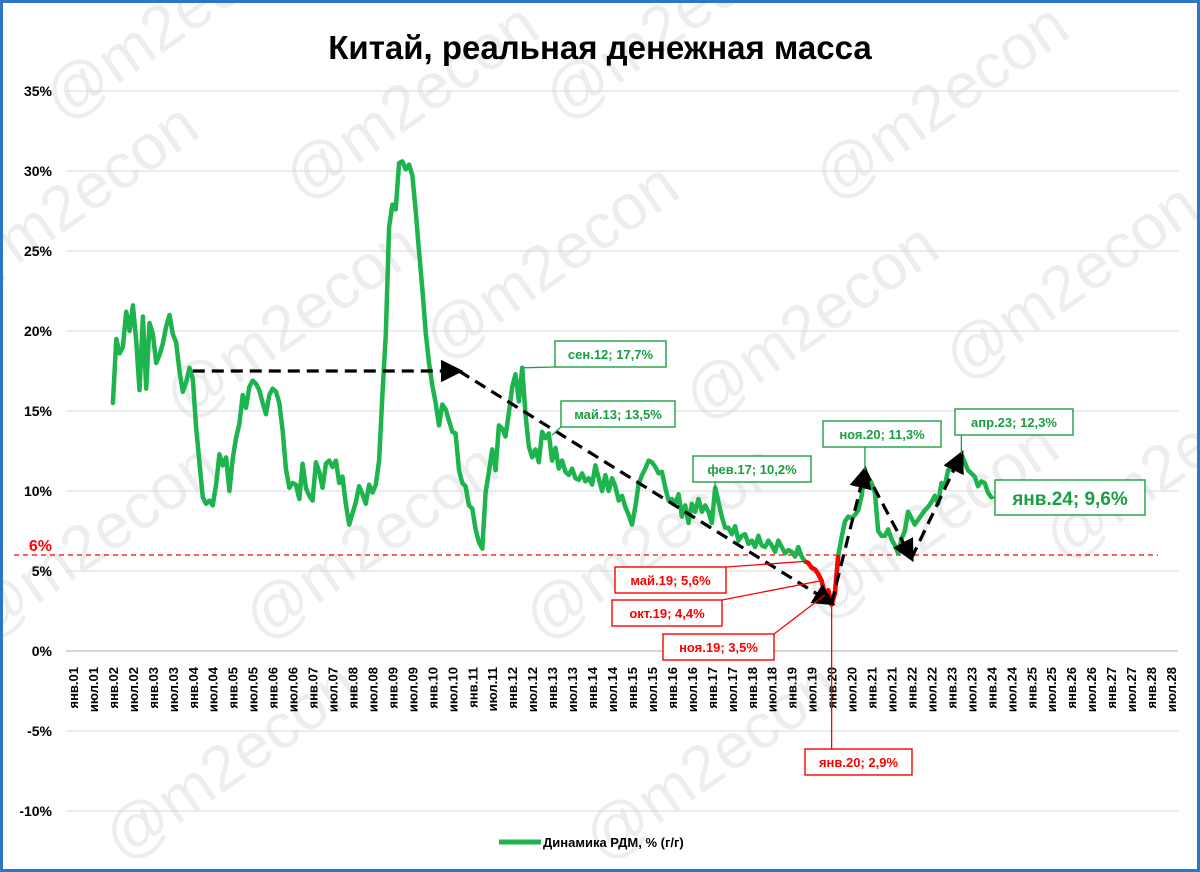 This screenshot has height=872, width=1200. I want to click on y-tick-label: -5%, so click(39, 731).